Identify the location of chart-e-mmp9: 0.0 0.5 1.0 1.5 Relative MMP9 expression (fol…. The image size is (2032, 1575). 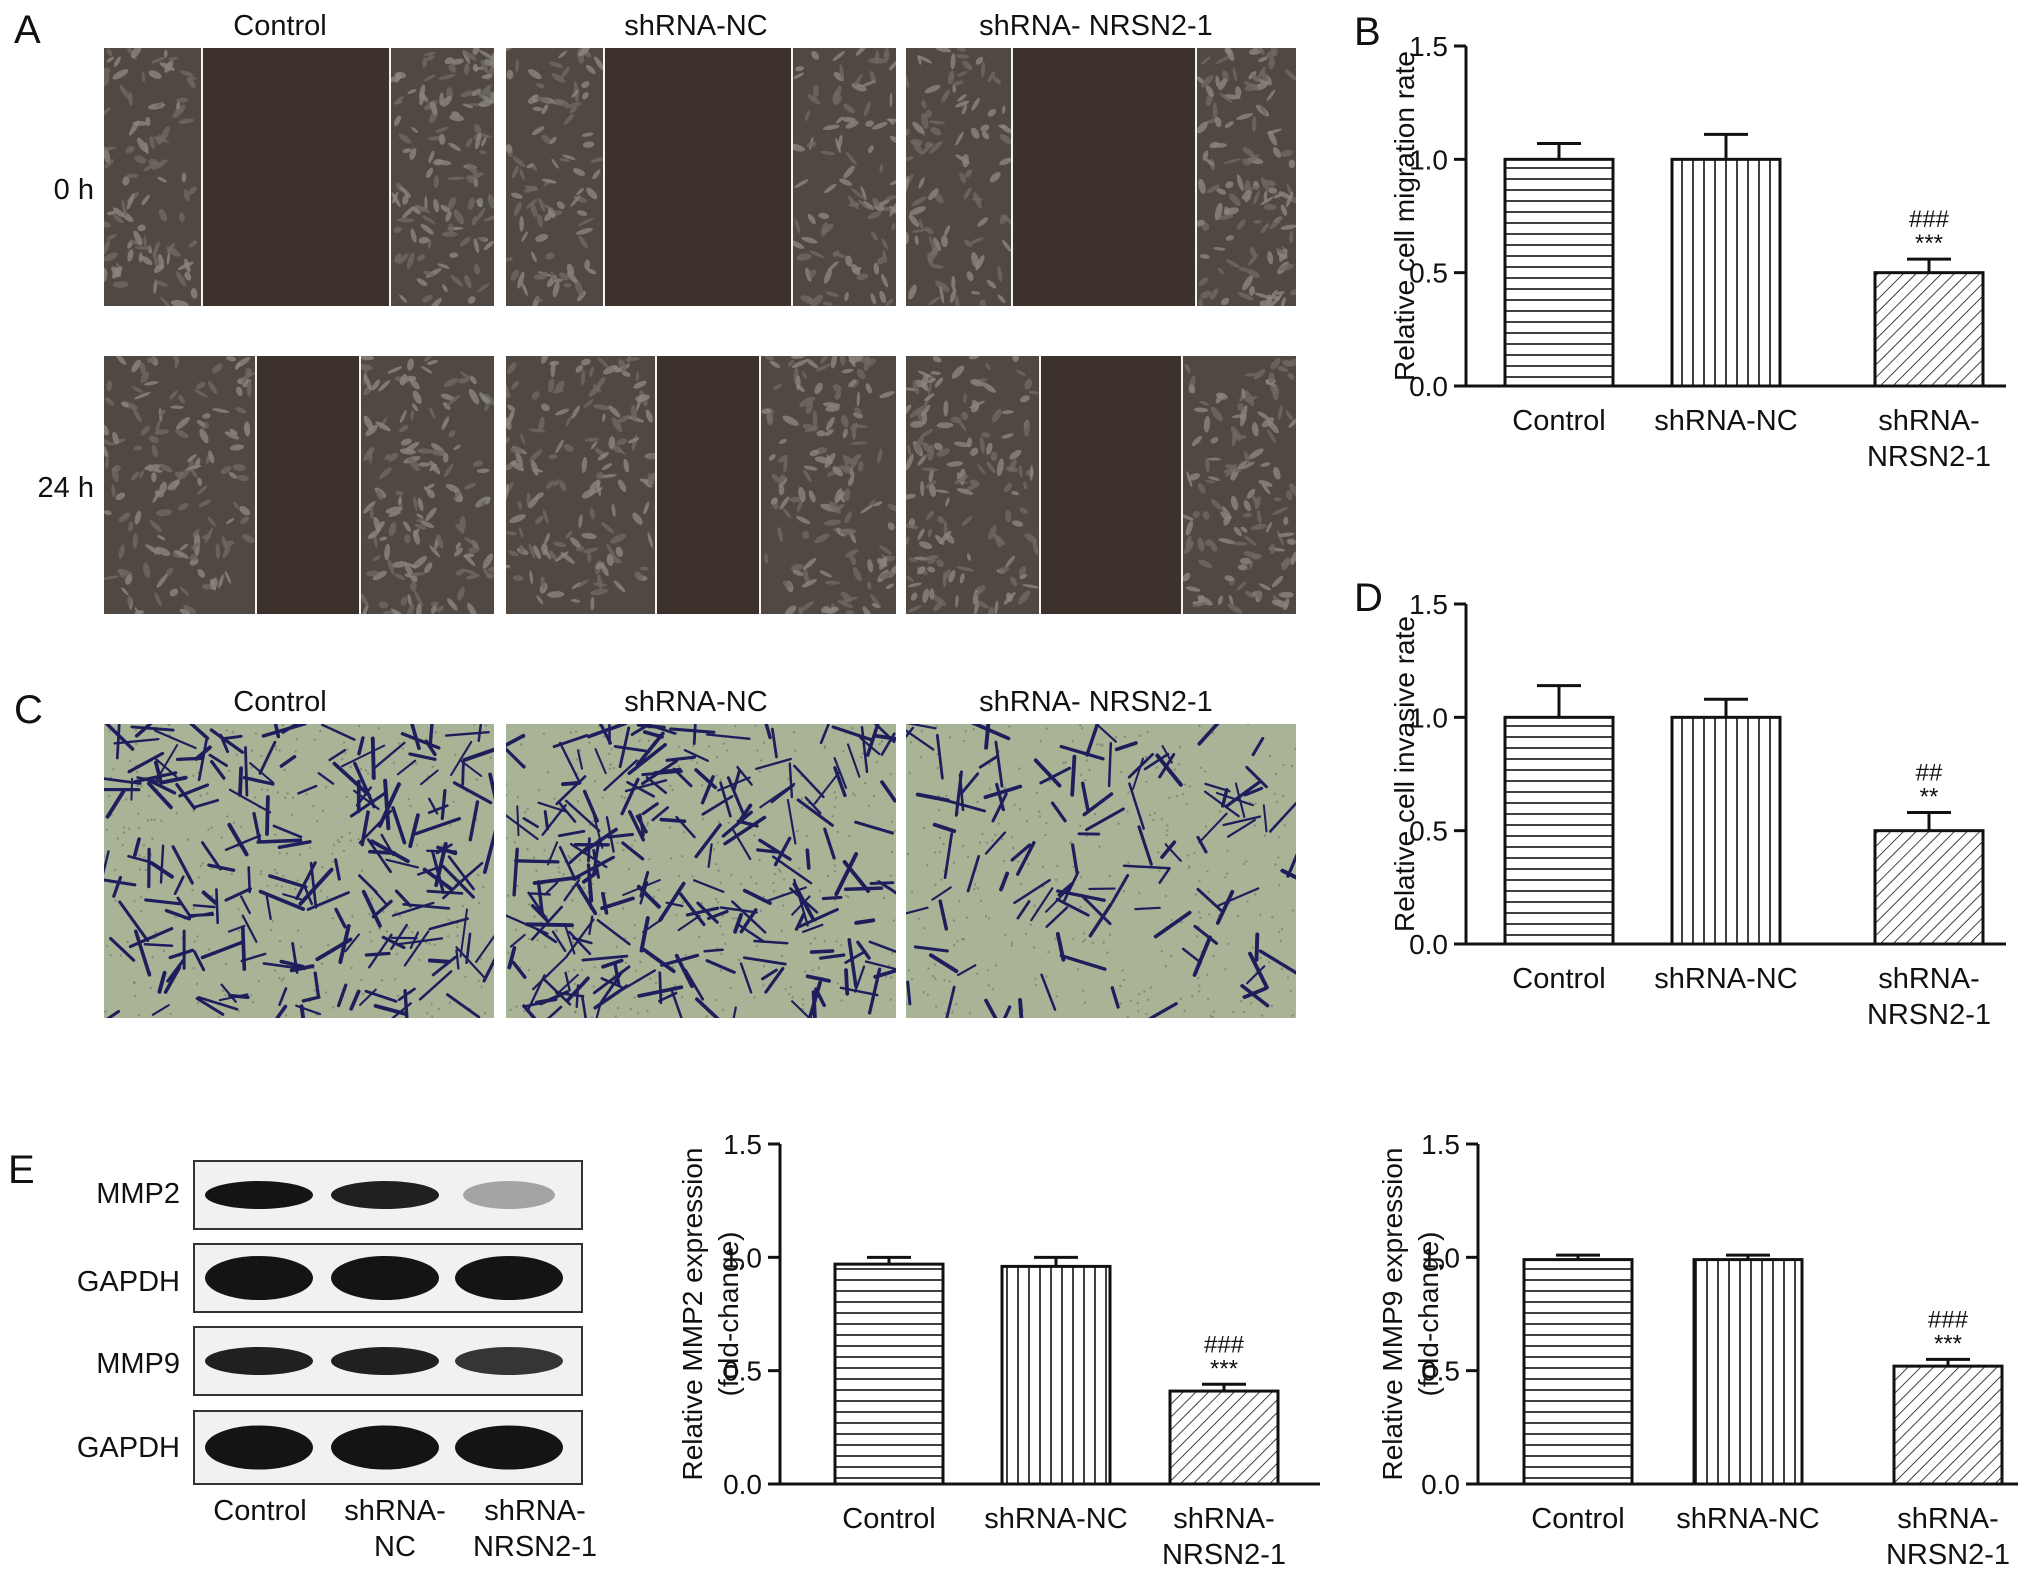
(1697, 1350).